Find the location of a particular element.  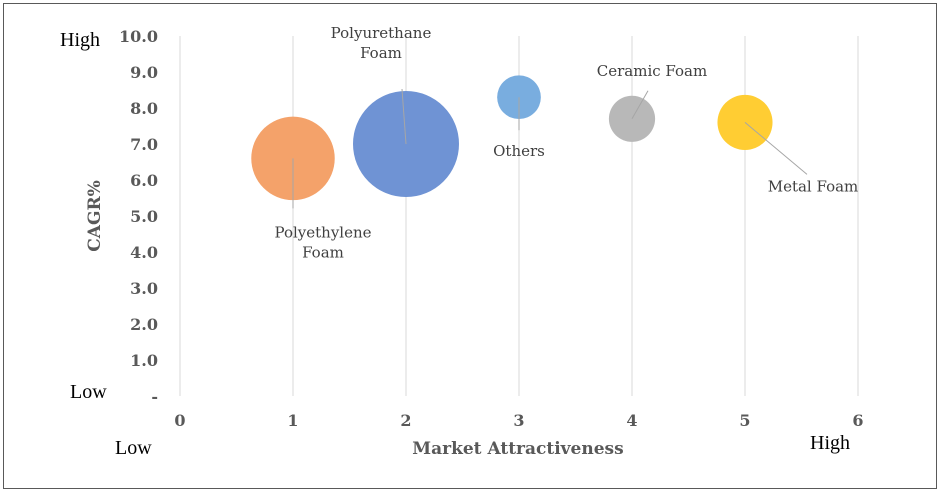

x-high-label: High is located at coordinates (830, 443).